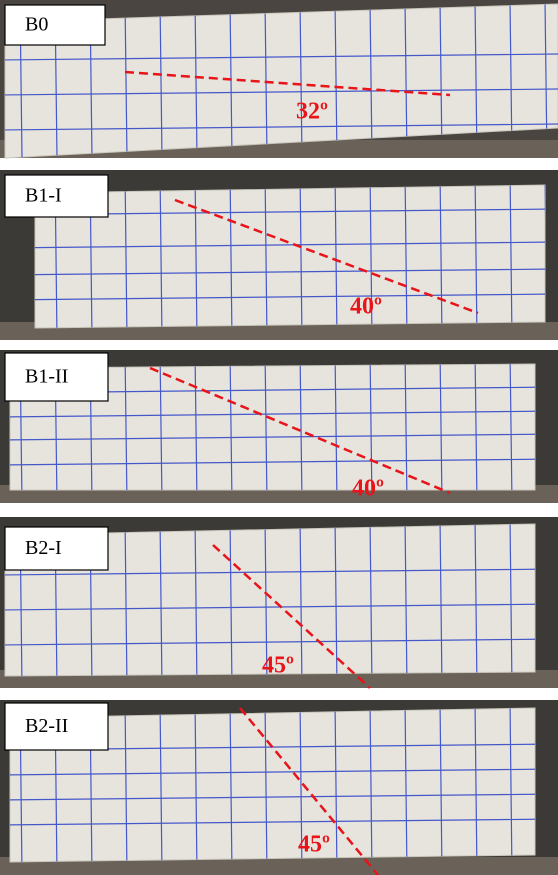 The image size is (558, 875). I want to click on beam, so click(272, 427).